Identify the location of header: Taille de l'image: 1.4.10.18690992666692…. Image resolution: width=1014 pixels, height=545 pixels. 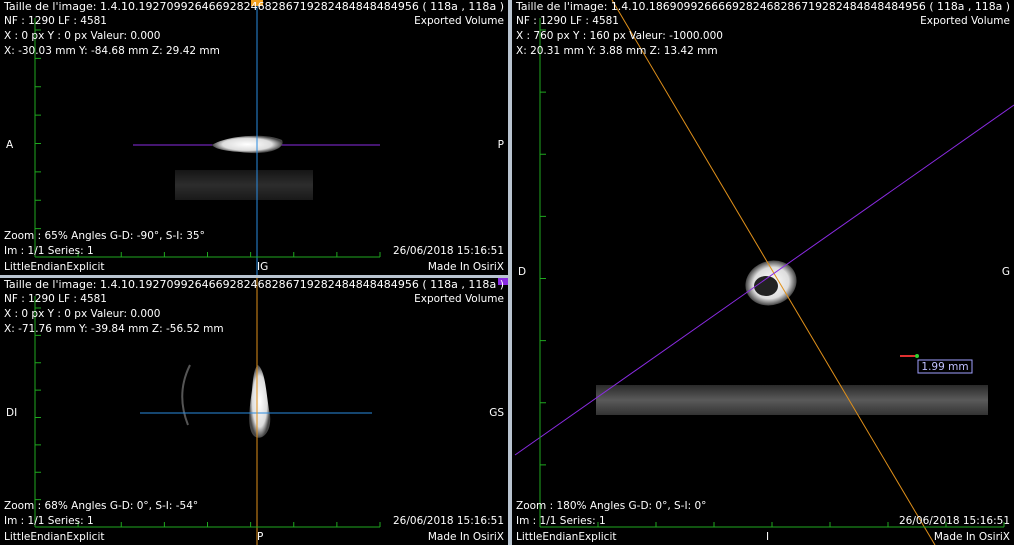
(762, 7).